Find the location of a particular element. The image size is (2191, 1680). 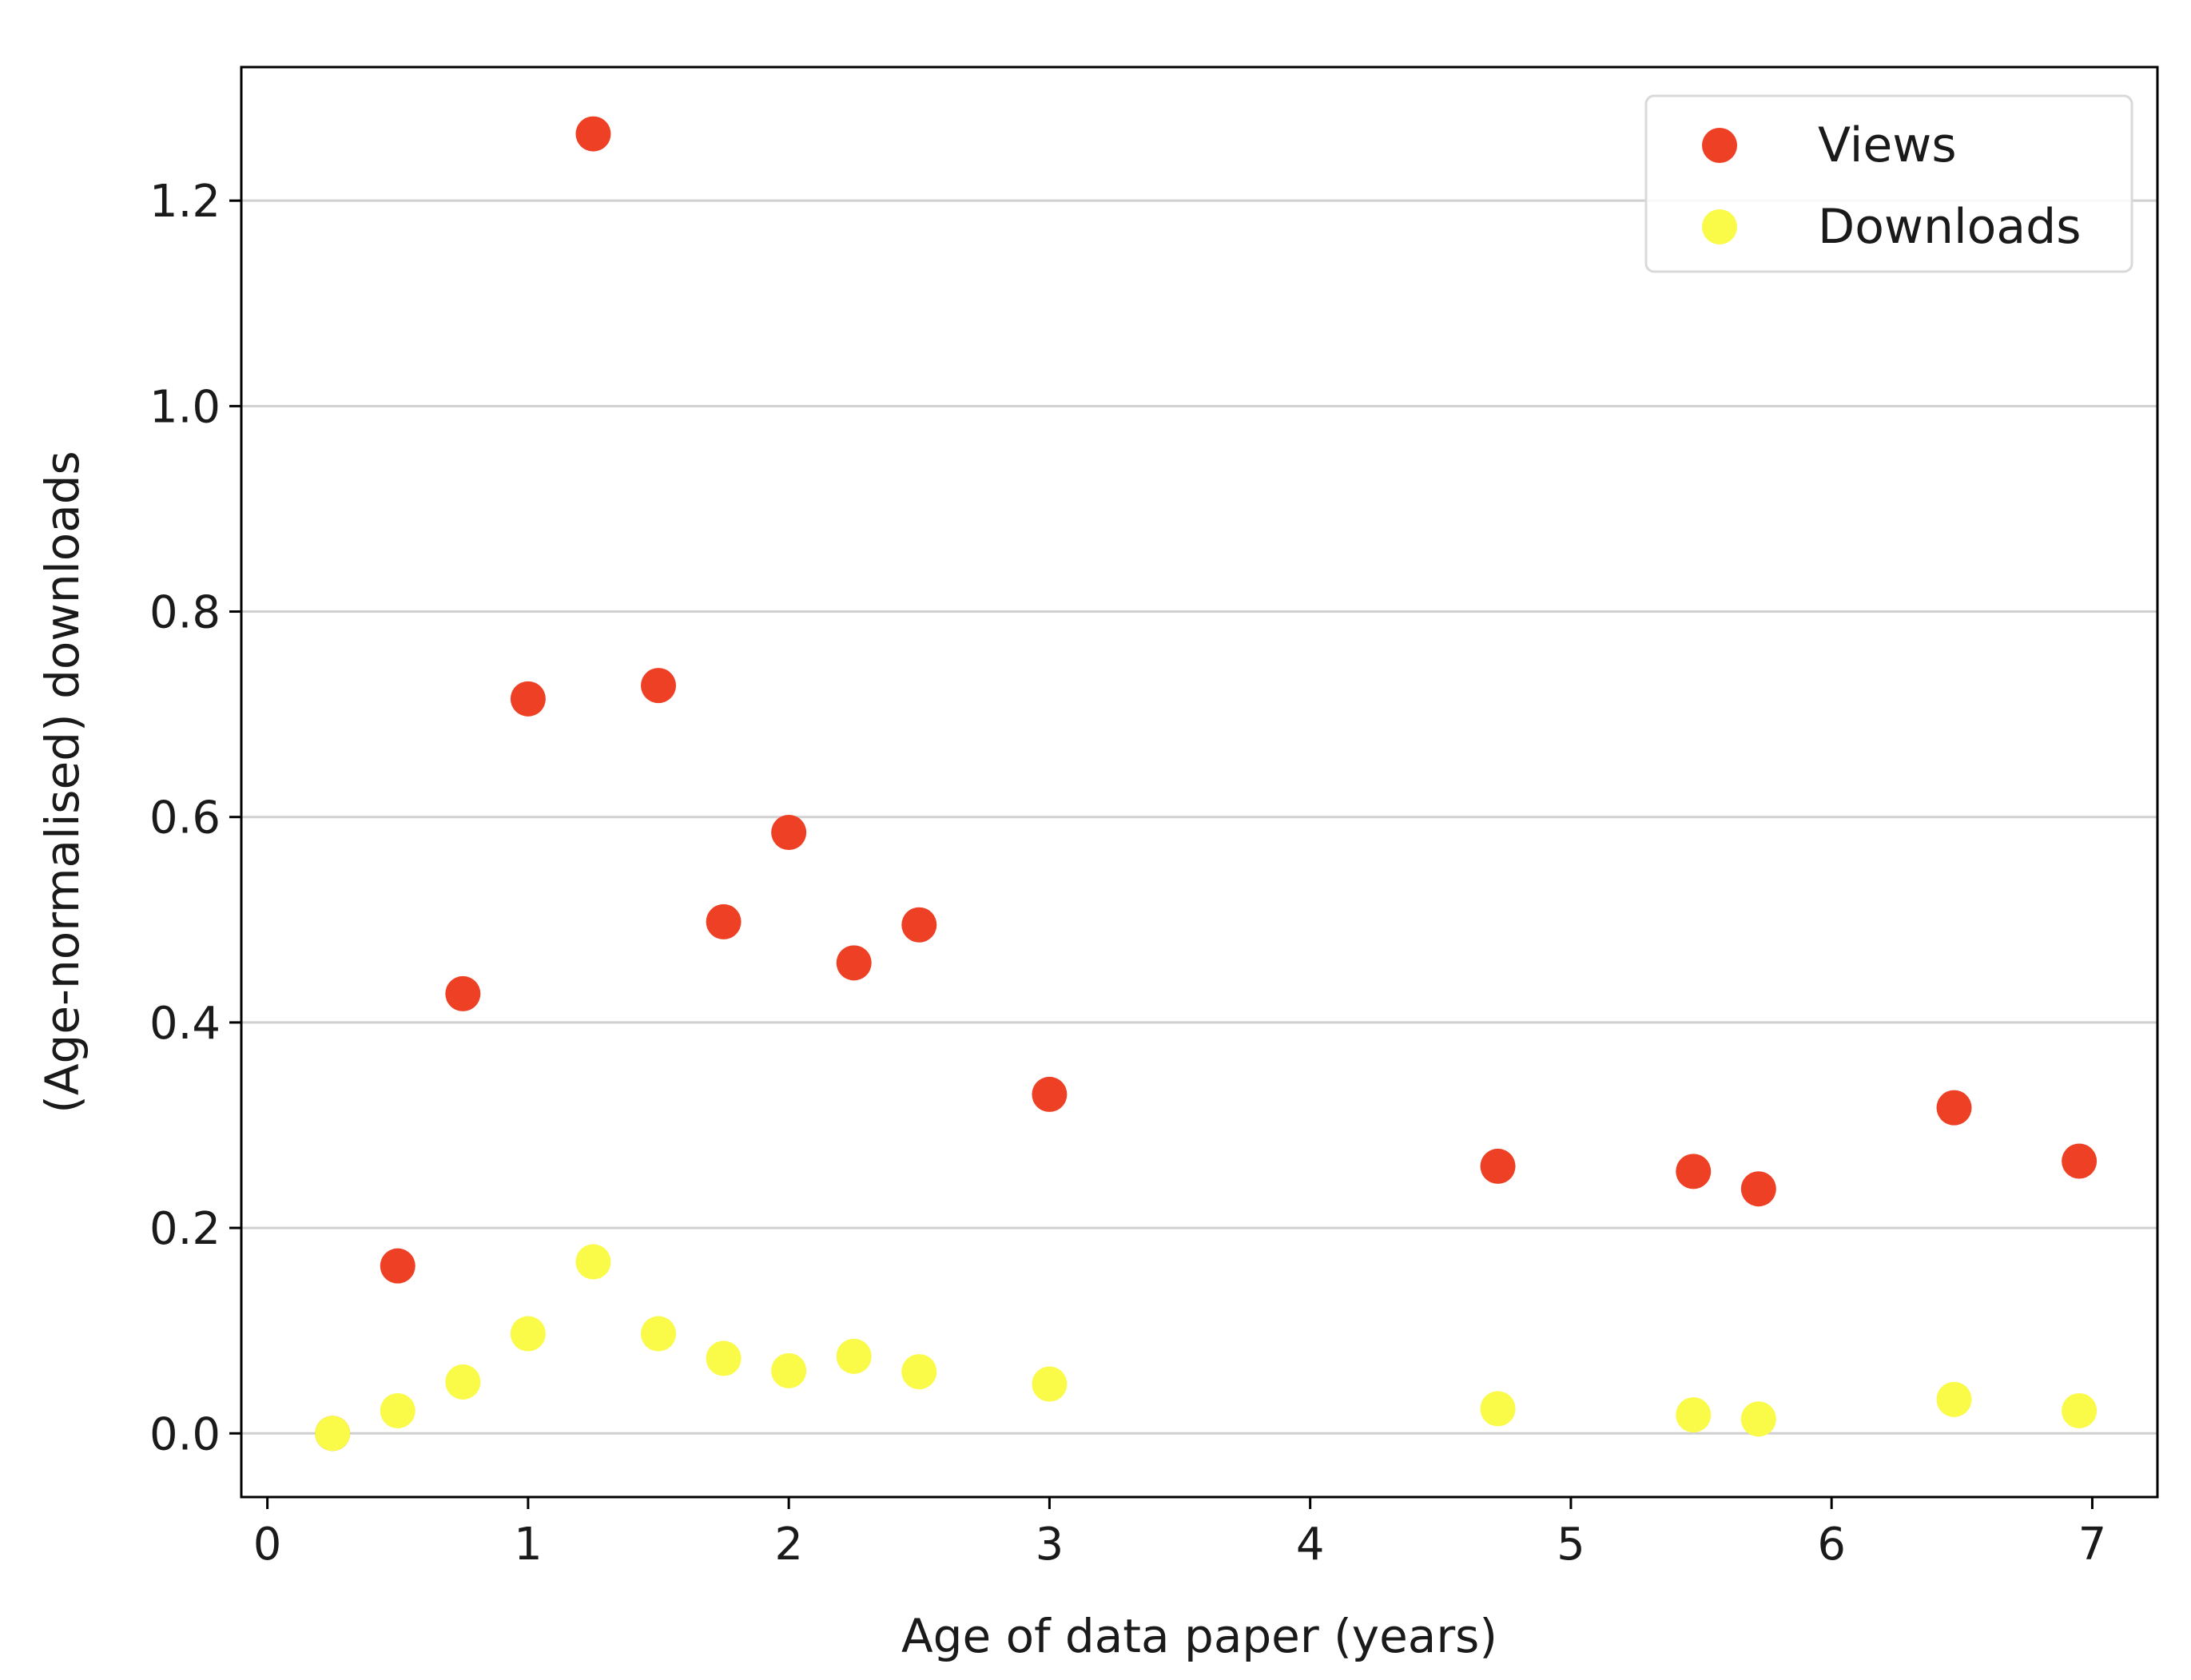

y-tick-label: 0.6 is located at coordinates (185, 818).